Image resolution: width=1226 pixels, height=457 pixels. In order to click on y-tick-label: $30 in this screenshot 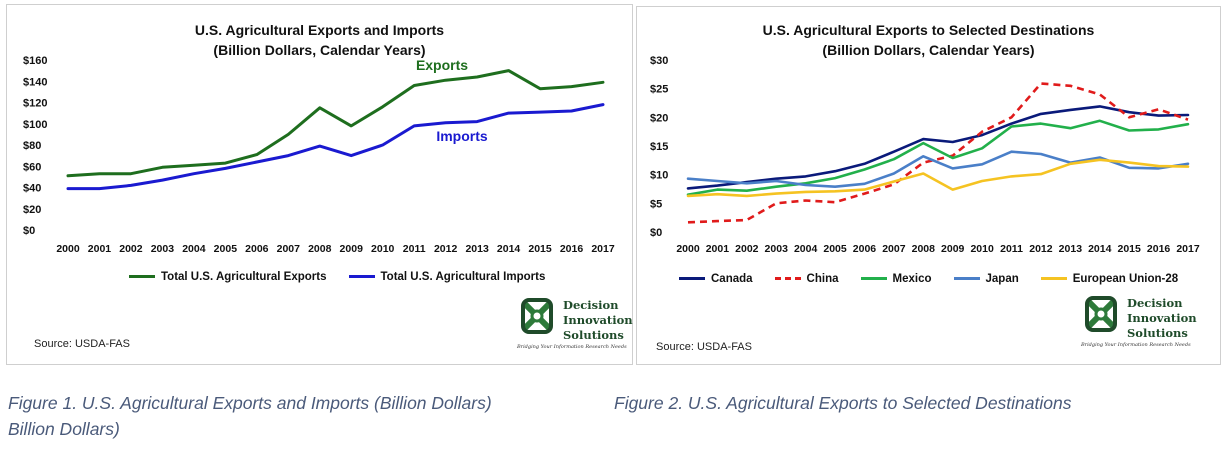, I will do `click(659, 61)`.